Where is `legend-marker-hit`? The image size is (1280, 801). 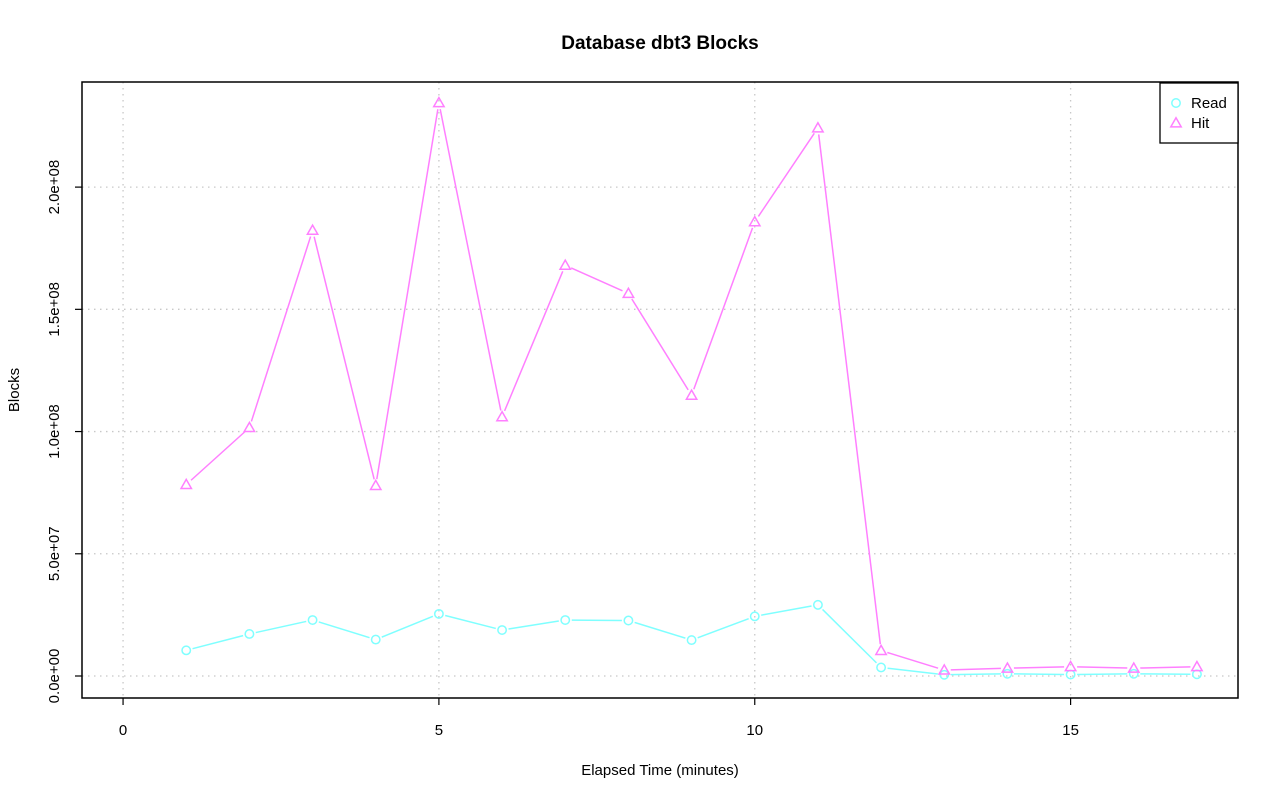 legend-marker-hit is located at coordinates (1176, 122).